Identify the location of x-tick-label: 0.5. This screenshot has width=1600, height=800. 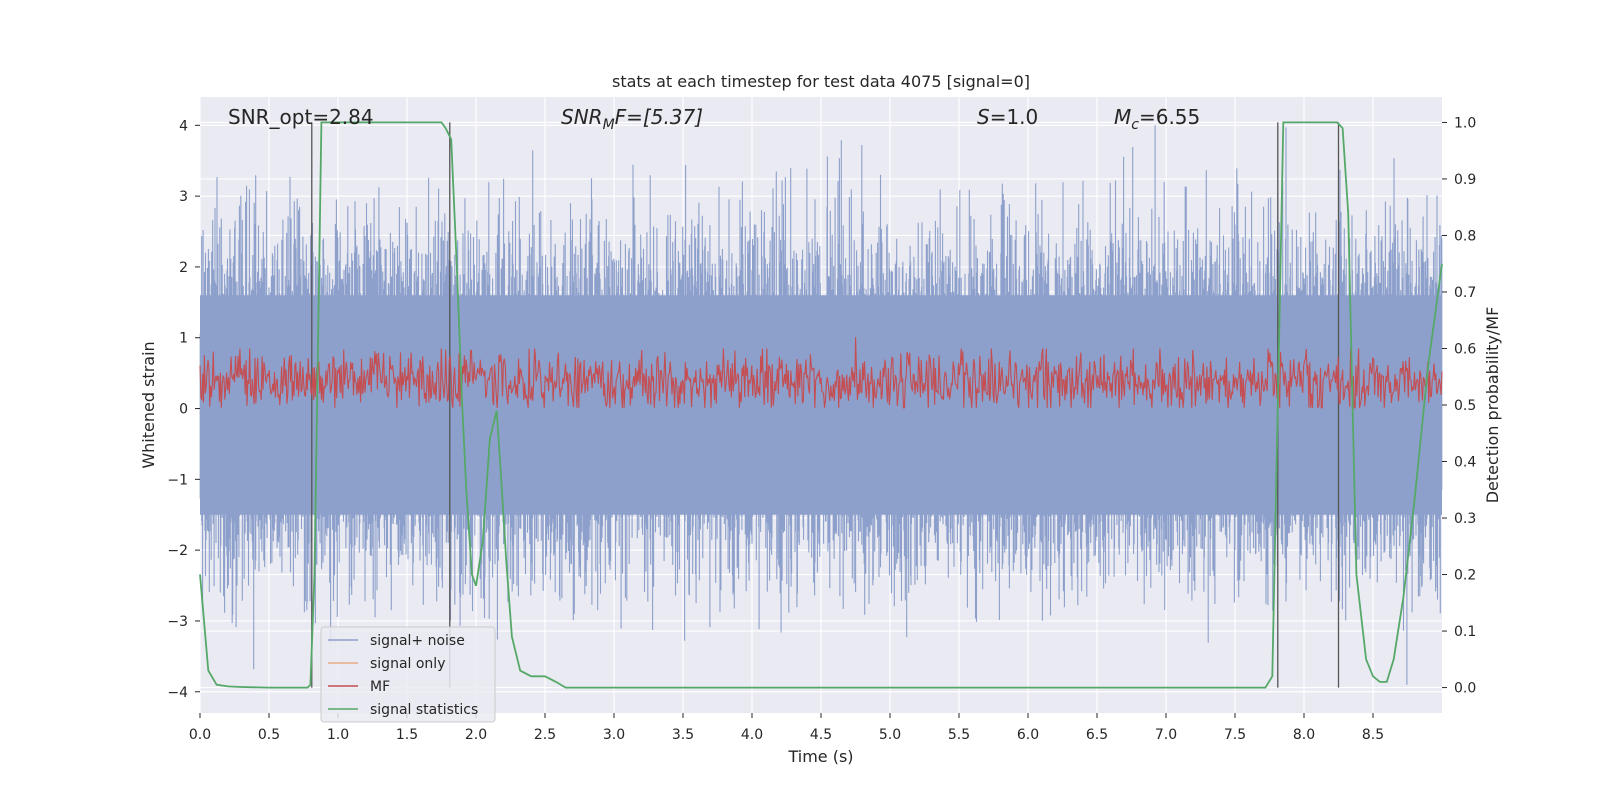
(269, 735).